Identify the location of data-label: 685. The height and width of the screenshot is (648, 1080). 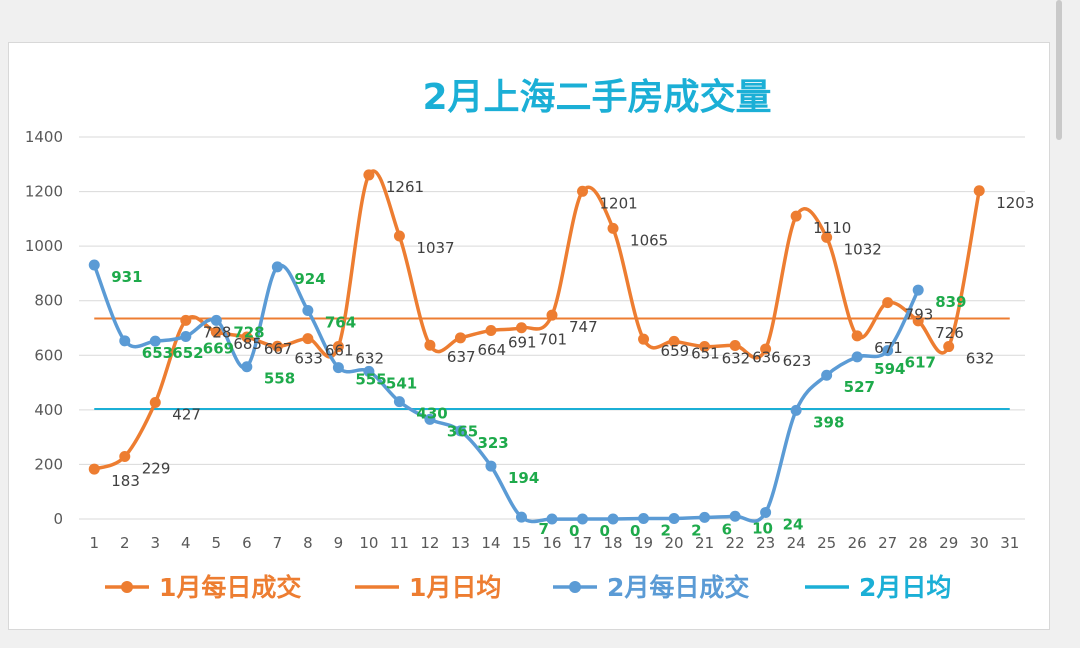
(247, 344).